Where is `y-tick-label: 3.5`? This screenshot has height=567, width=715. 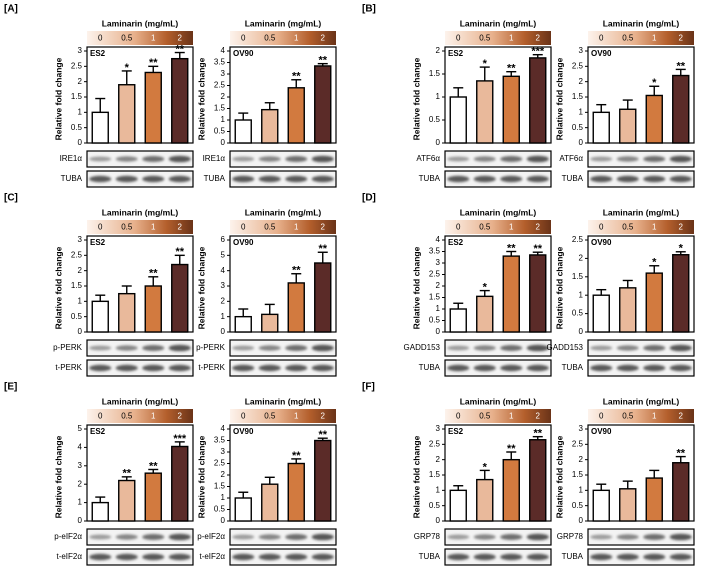
y-tick-label: 3.5 is located at coordinates (220, 440).